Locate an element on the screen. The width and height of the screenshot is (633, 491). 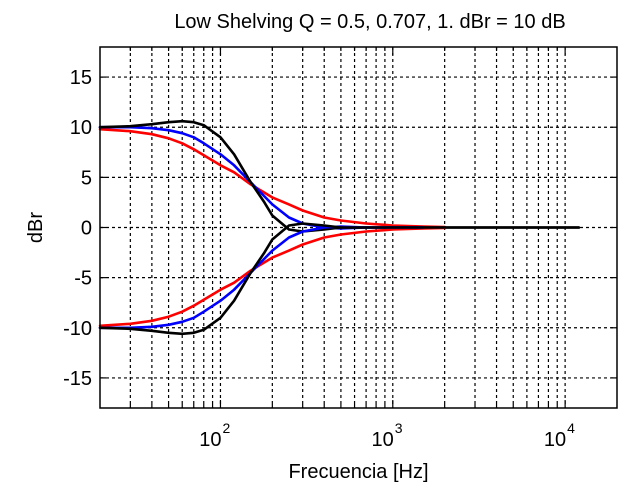
x-tick-exponent: 4 is located at coordinates (571, 428).